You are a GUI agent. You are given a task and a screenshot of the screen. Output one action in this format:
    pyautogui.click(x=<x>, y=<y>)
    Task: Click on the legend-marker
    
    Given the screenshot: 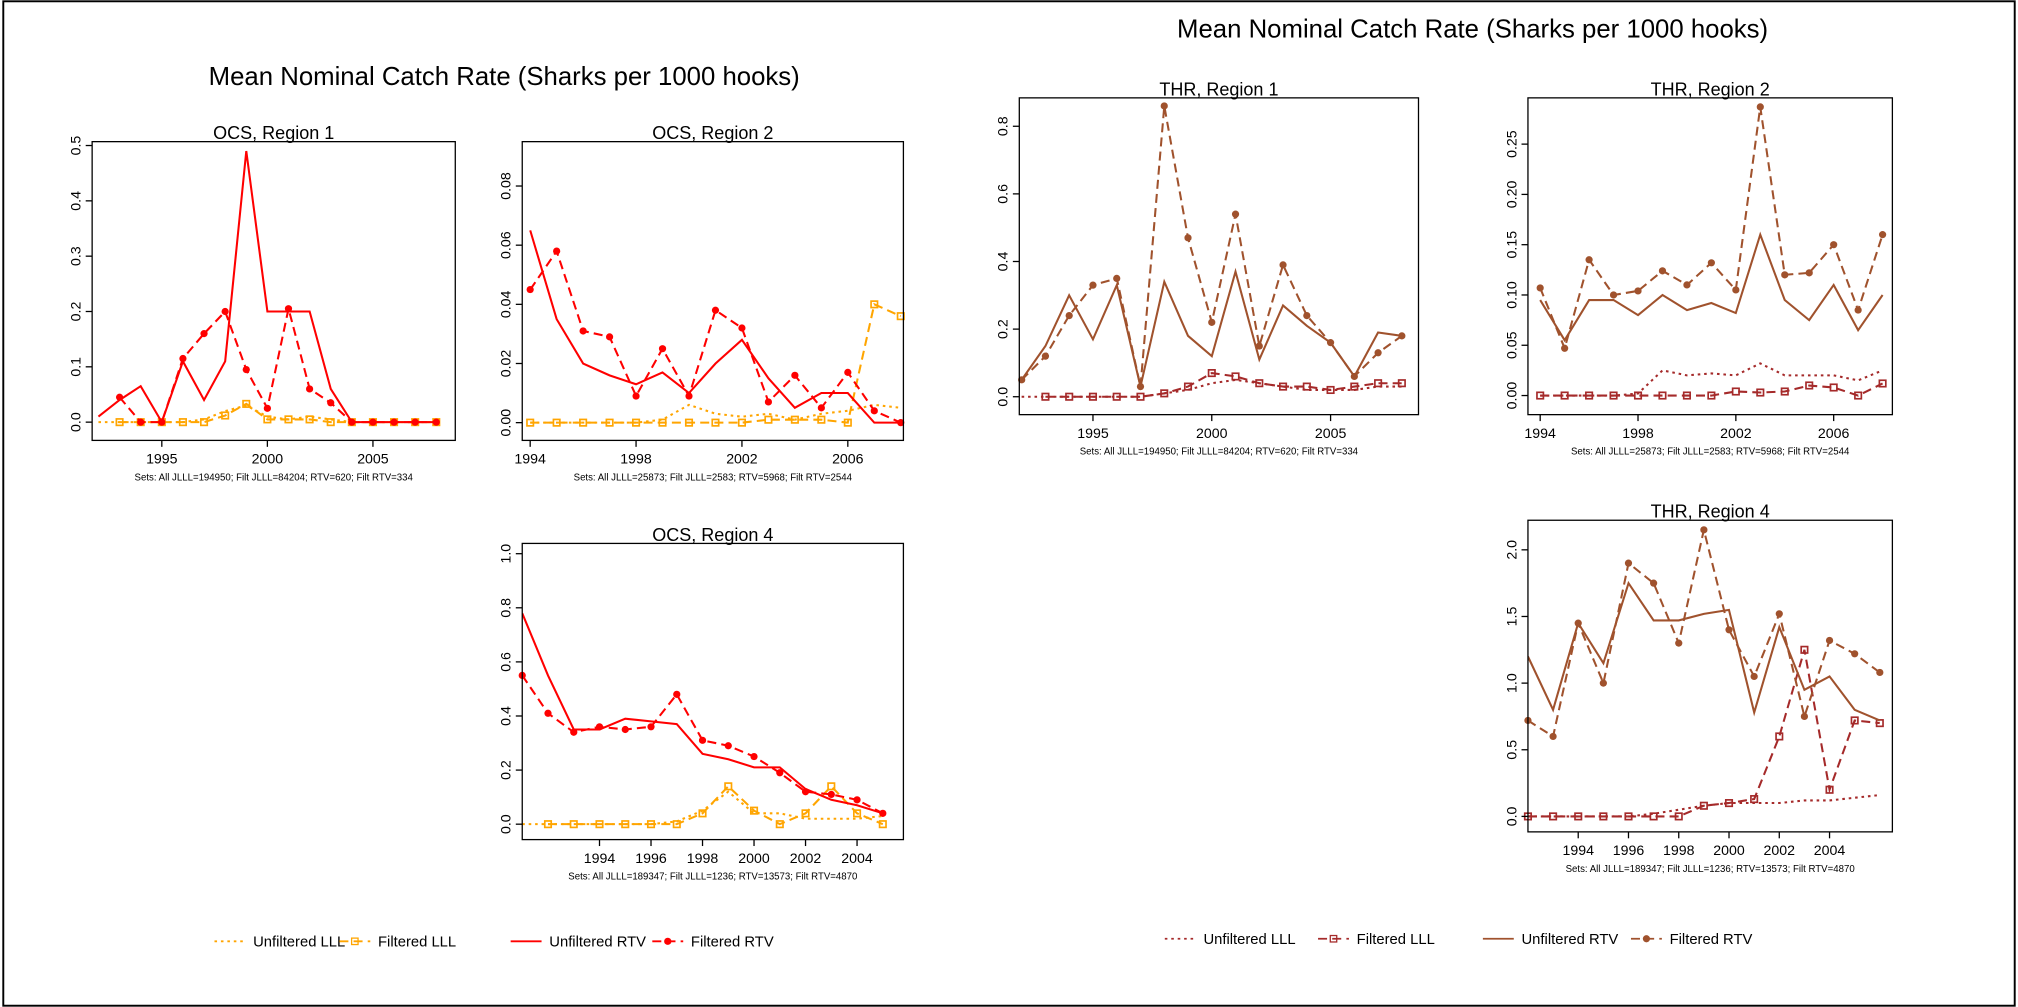 What is the action you would take?
    pyautogui.click(x=668, y=941)
    